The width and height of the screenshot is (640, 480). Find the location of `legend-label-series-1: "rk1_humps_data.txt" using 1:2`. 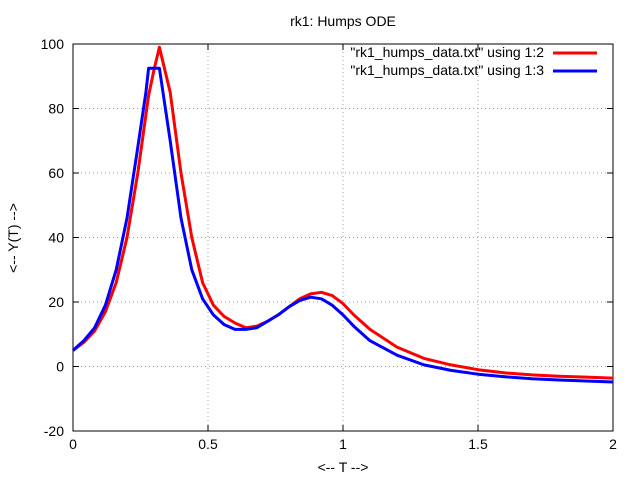

legend-label-series-1: "rk1_humps_data.txt" using 1:2 is located at coordinates (447, 52).